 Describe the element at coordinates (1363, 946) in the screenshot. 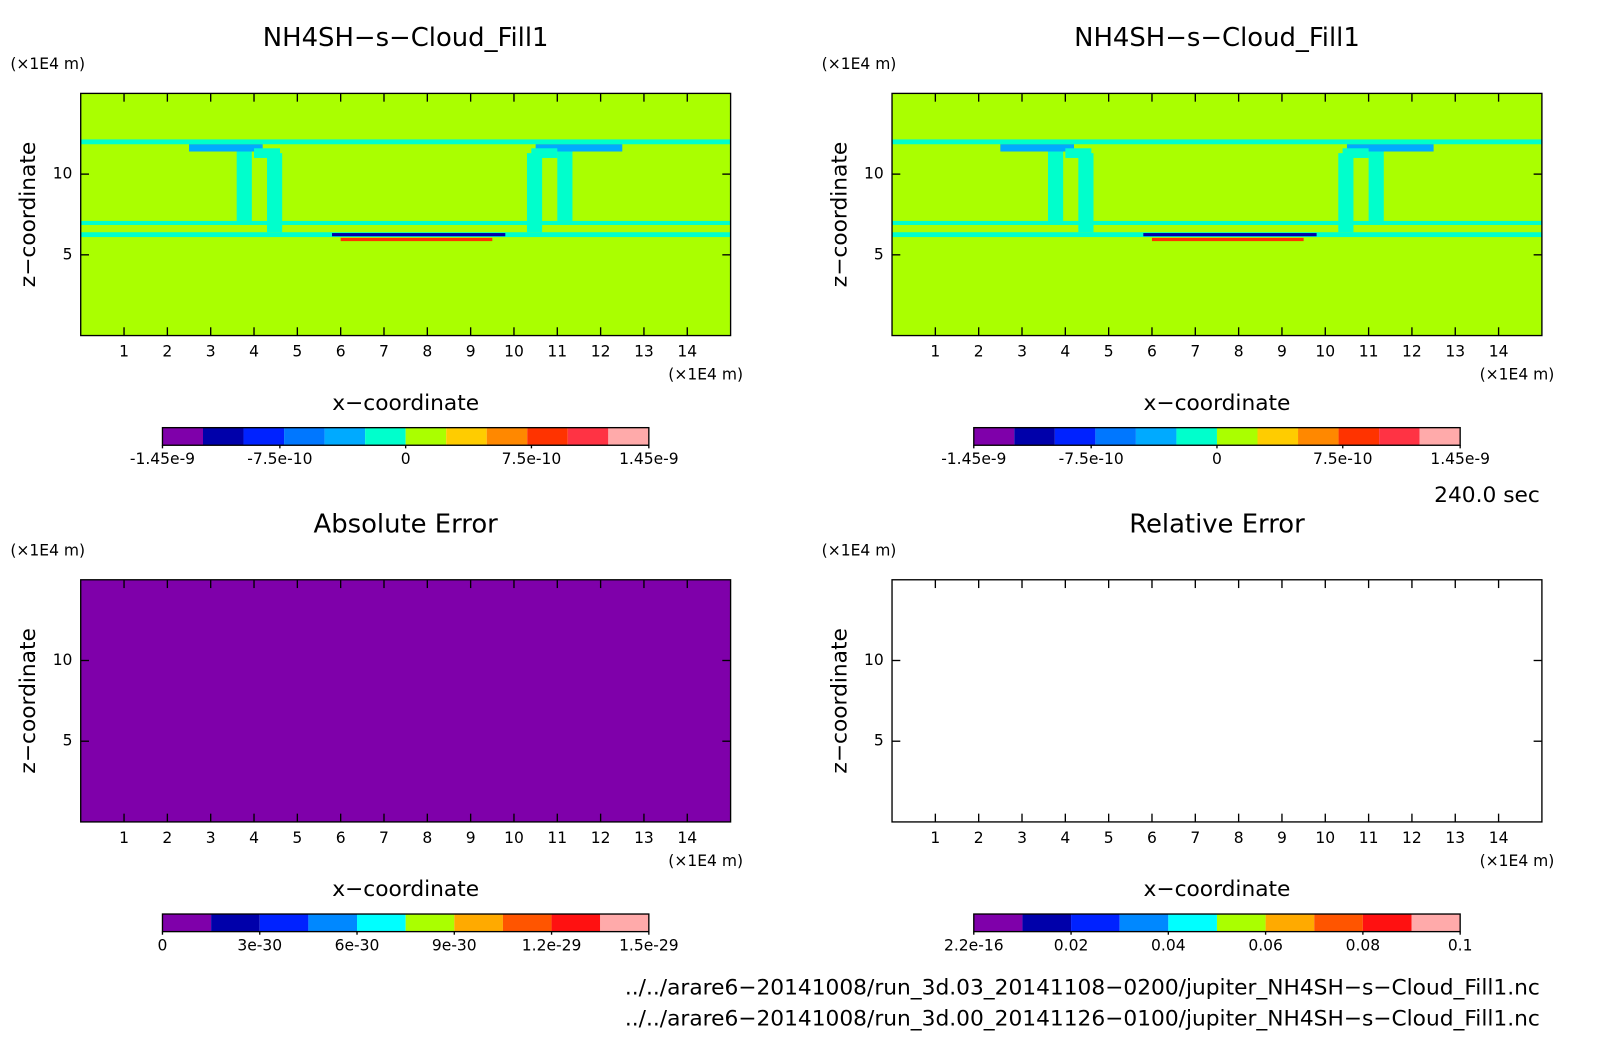

I see `colorbar-tick-label: 0.08` at that location.